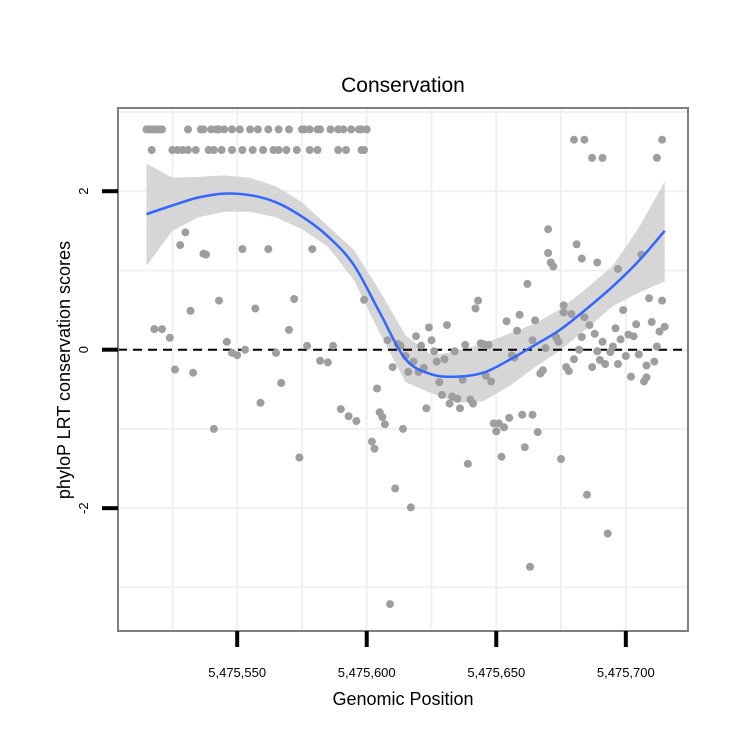 Image resolution: width=750 pixels, height=750 pixels. Describe the element at coordinates (83, 508) in the screenshot. I see `y-axis-tick-label: -2` at that location.